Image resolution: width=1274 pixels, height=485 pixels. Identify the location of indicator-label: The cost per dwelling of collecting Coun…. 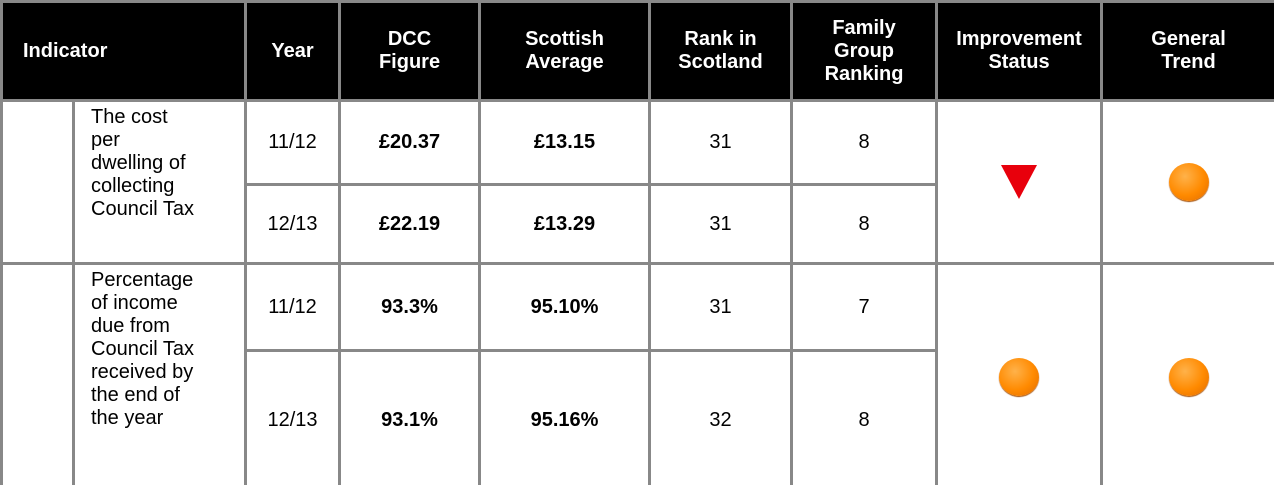
(159, 182).